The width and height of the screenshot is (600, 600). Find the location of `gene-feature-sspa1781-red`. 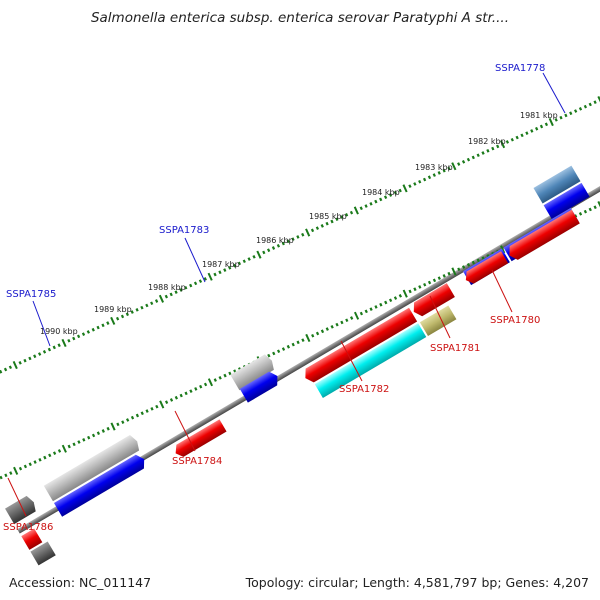

gene-feature-sspa1781-red is located at coordinates (432, 301).